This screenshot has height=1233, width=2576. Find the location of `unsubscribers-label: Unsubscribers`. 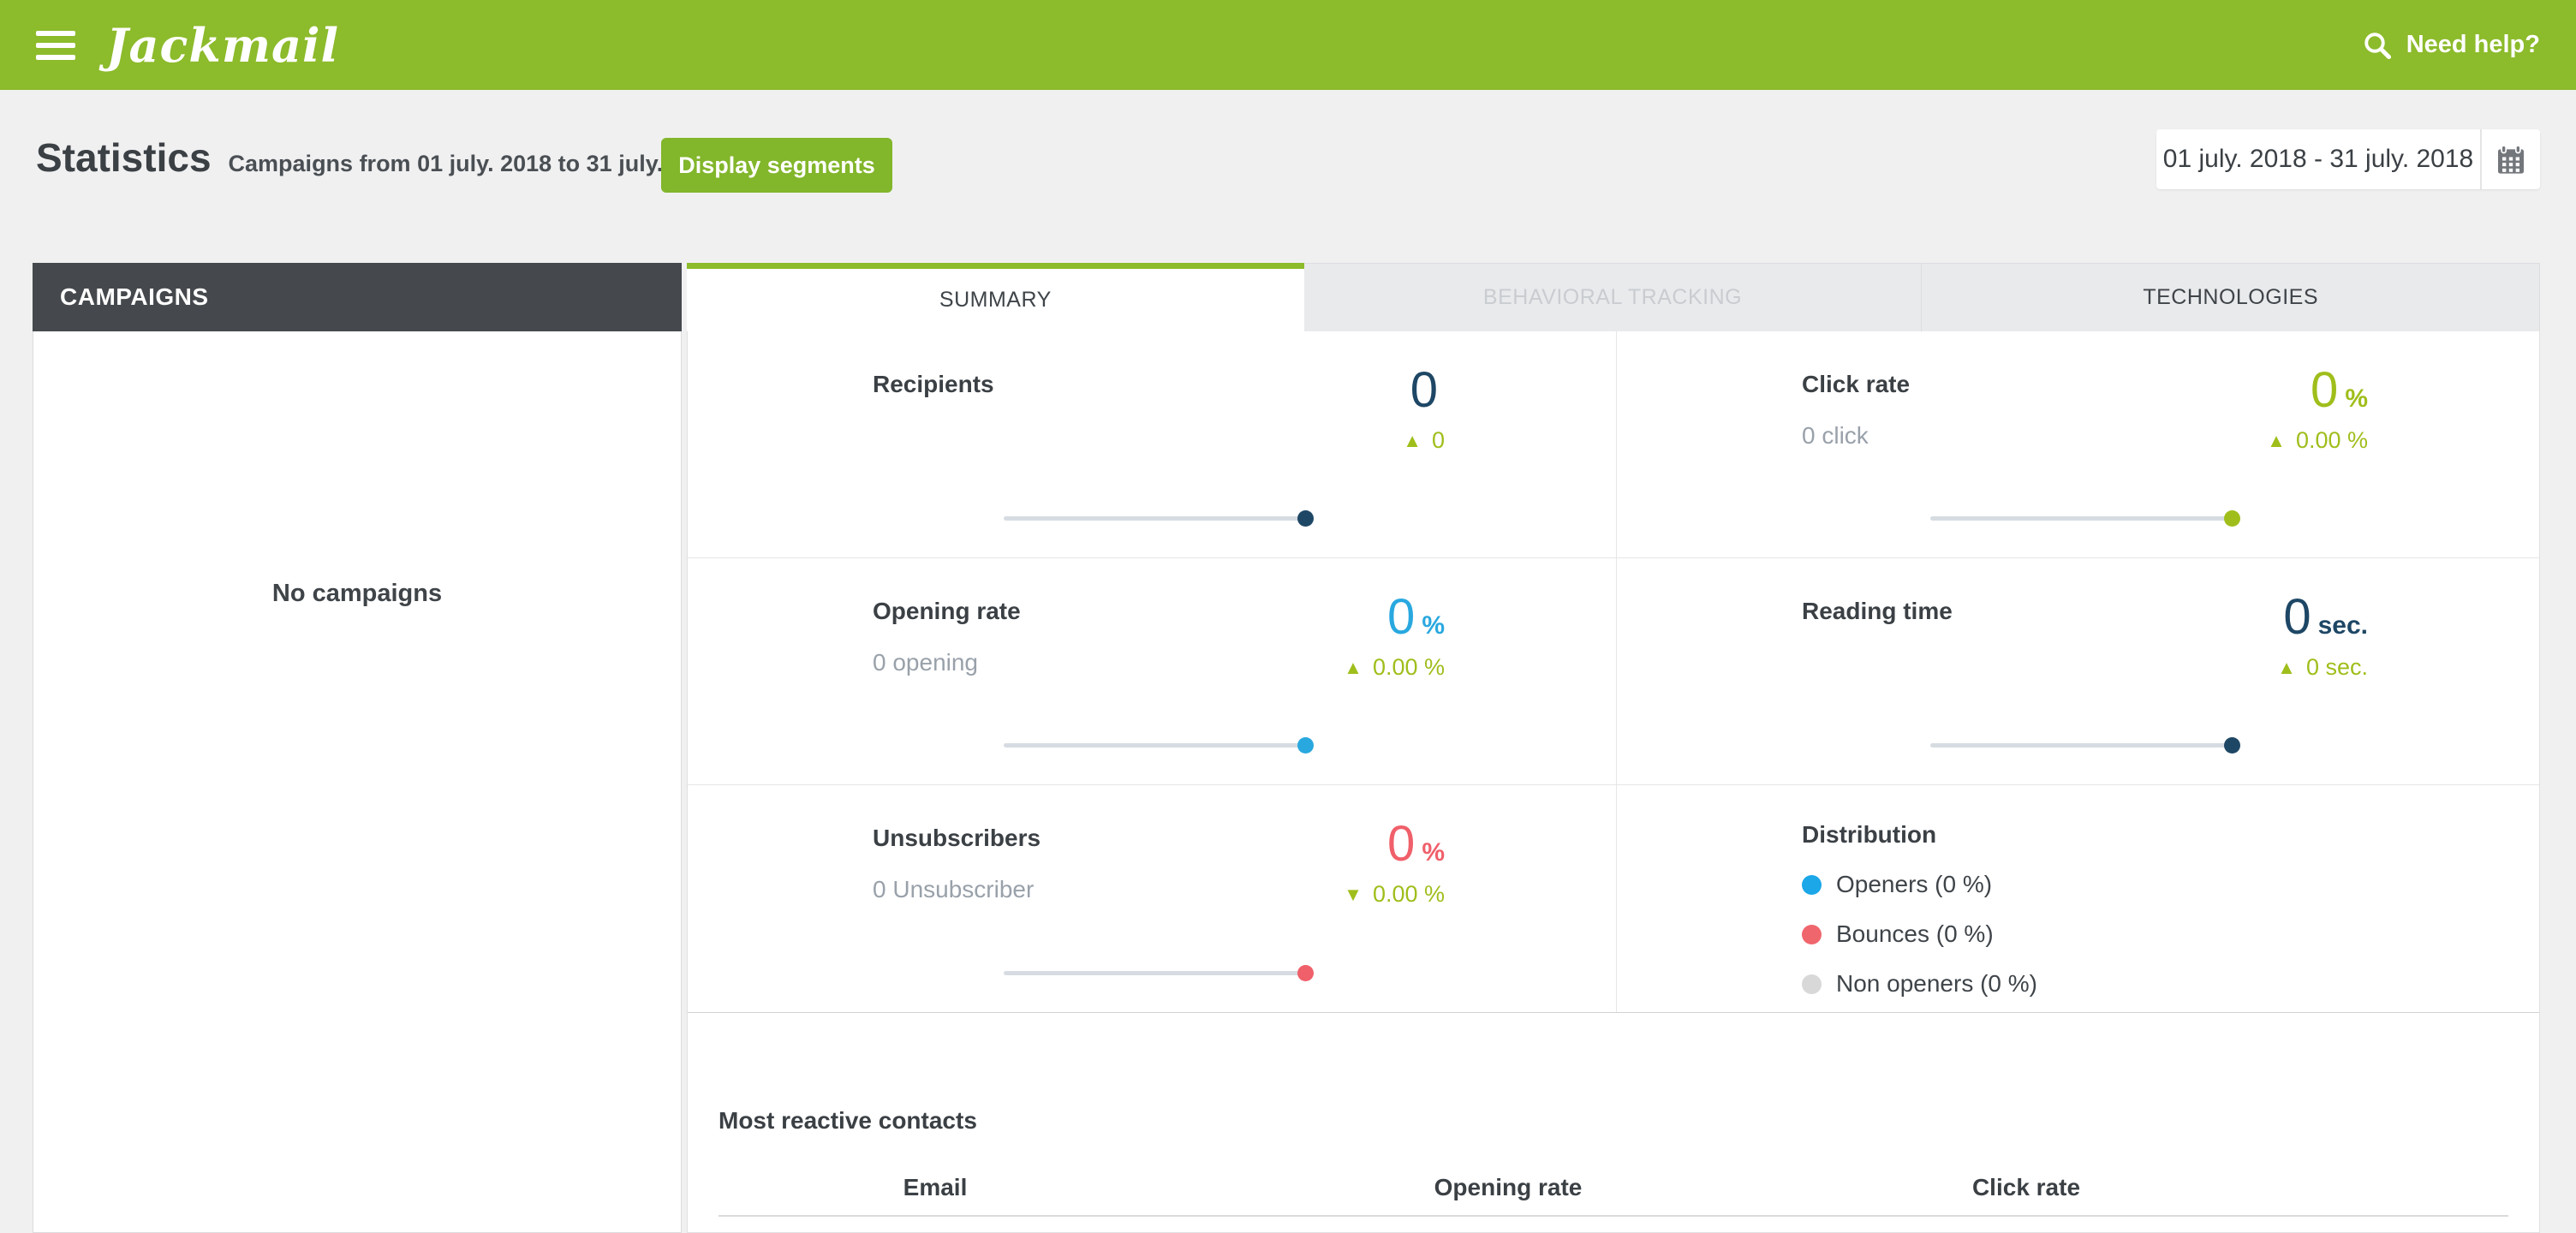

unsubscribers-label: Unsubscribers is located at coordinates (957, 838).